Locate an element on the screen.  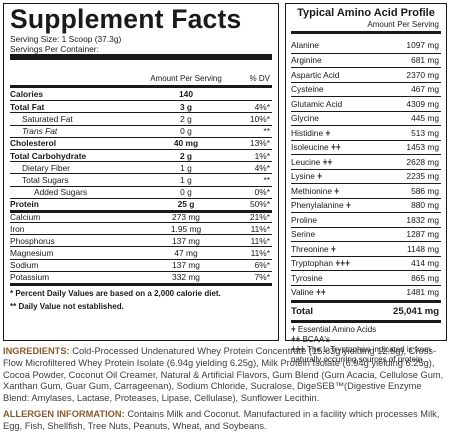
amino-name: Valine ǂǂ is located at coordinates (308, 292).